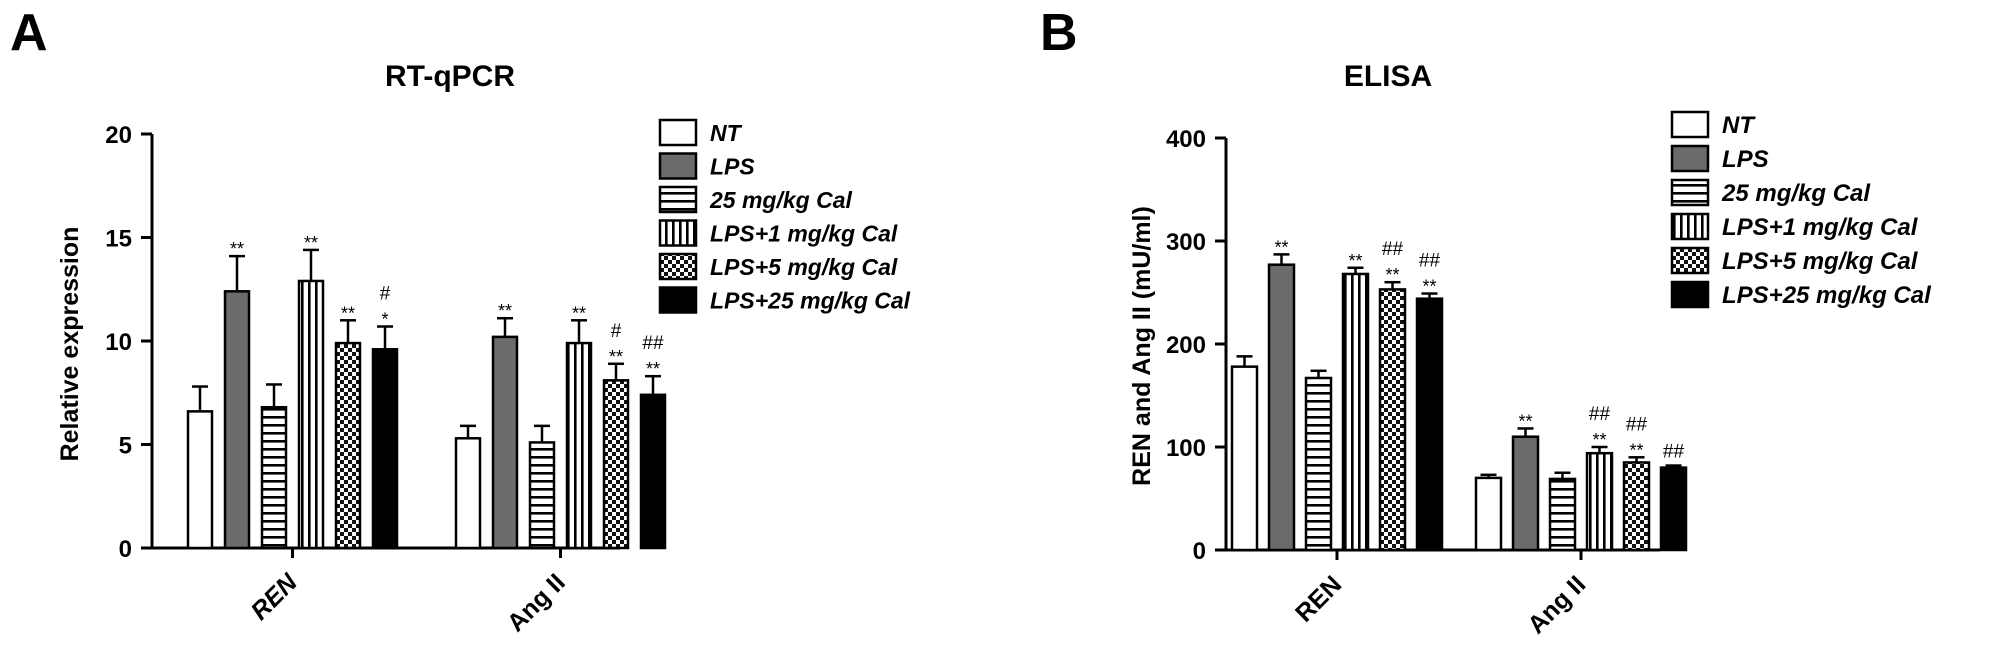  I want to click on y-tick-label: 15, so click(118, 239).